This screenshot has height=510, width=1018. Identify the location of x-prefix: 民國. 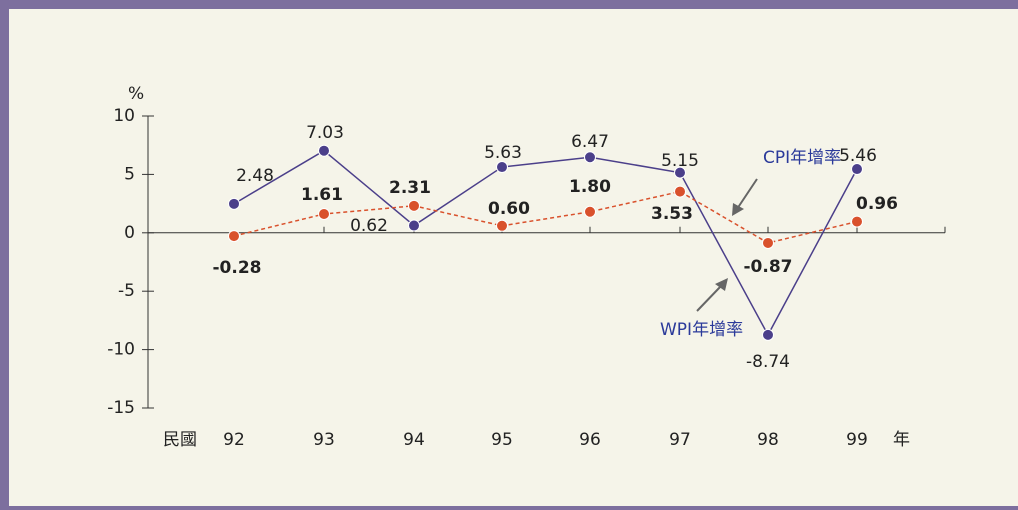
(180, 440).